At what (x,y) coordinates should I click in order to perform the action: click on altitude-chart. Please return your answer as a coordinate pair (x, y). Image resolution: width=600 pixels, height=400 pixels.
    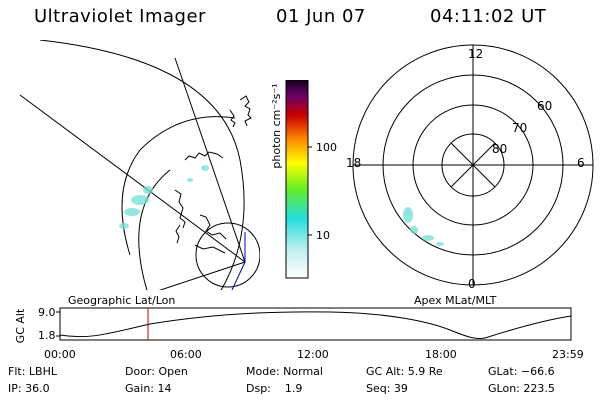
    Looking at the image, I should click on (314, 324).